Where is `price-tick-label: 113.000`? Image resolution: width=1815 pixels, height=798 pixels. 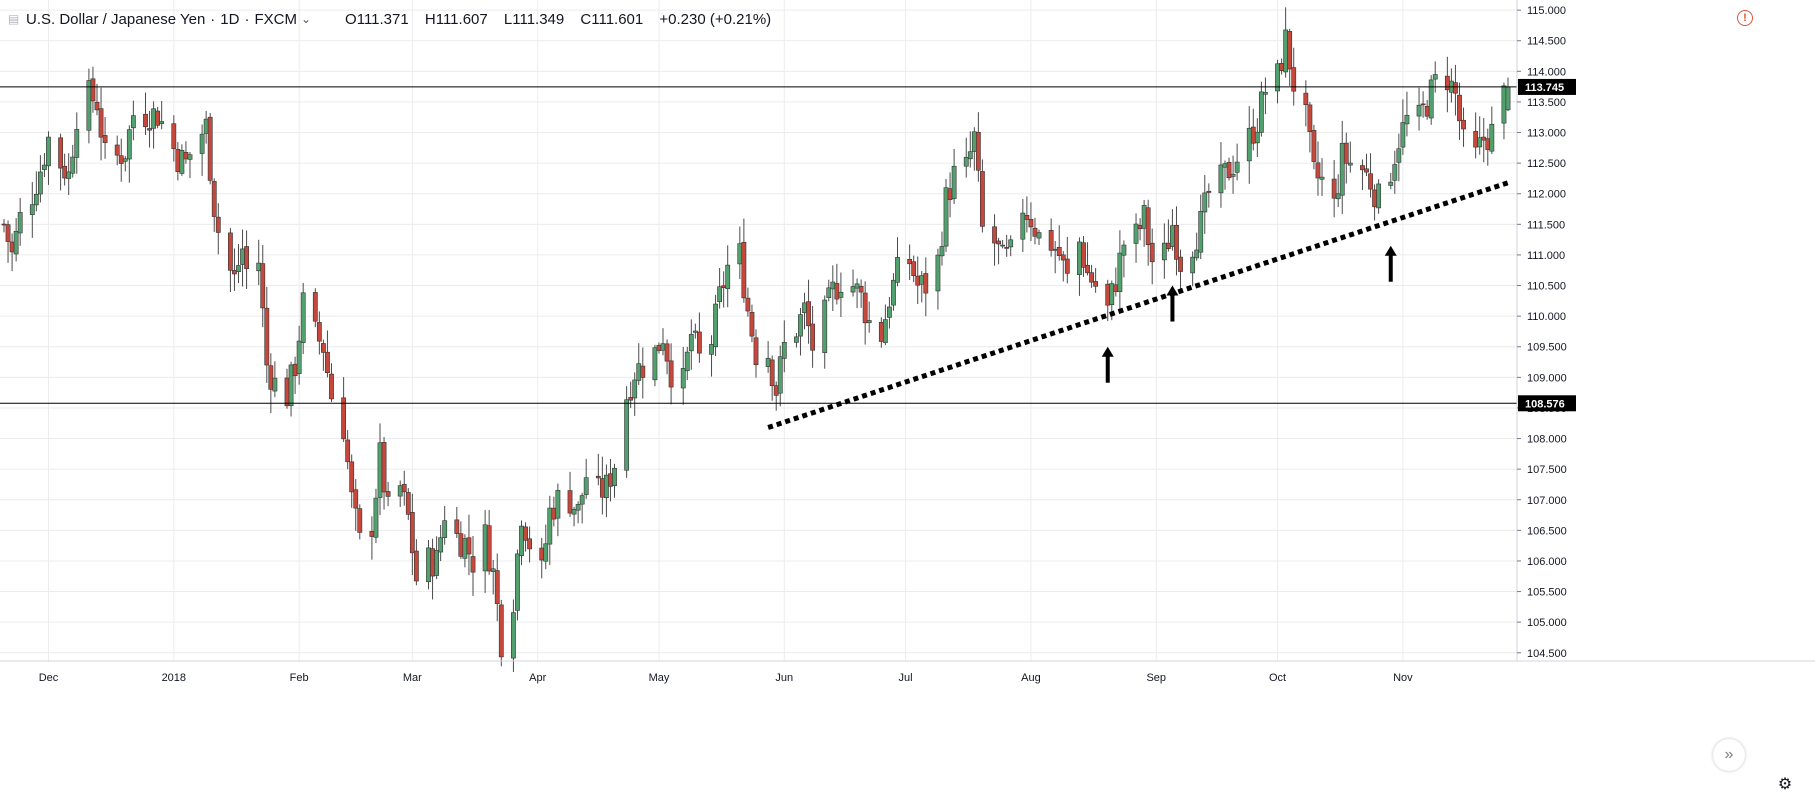
price-tick-label: 113.000 is located at coordinates (1546, 134).